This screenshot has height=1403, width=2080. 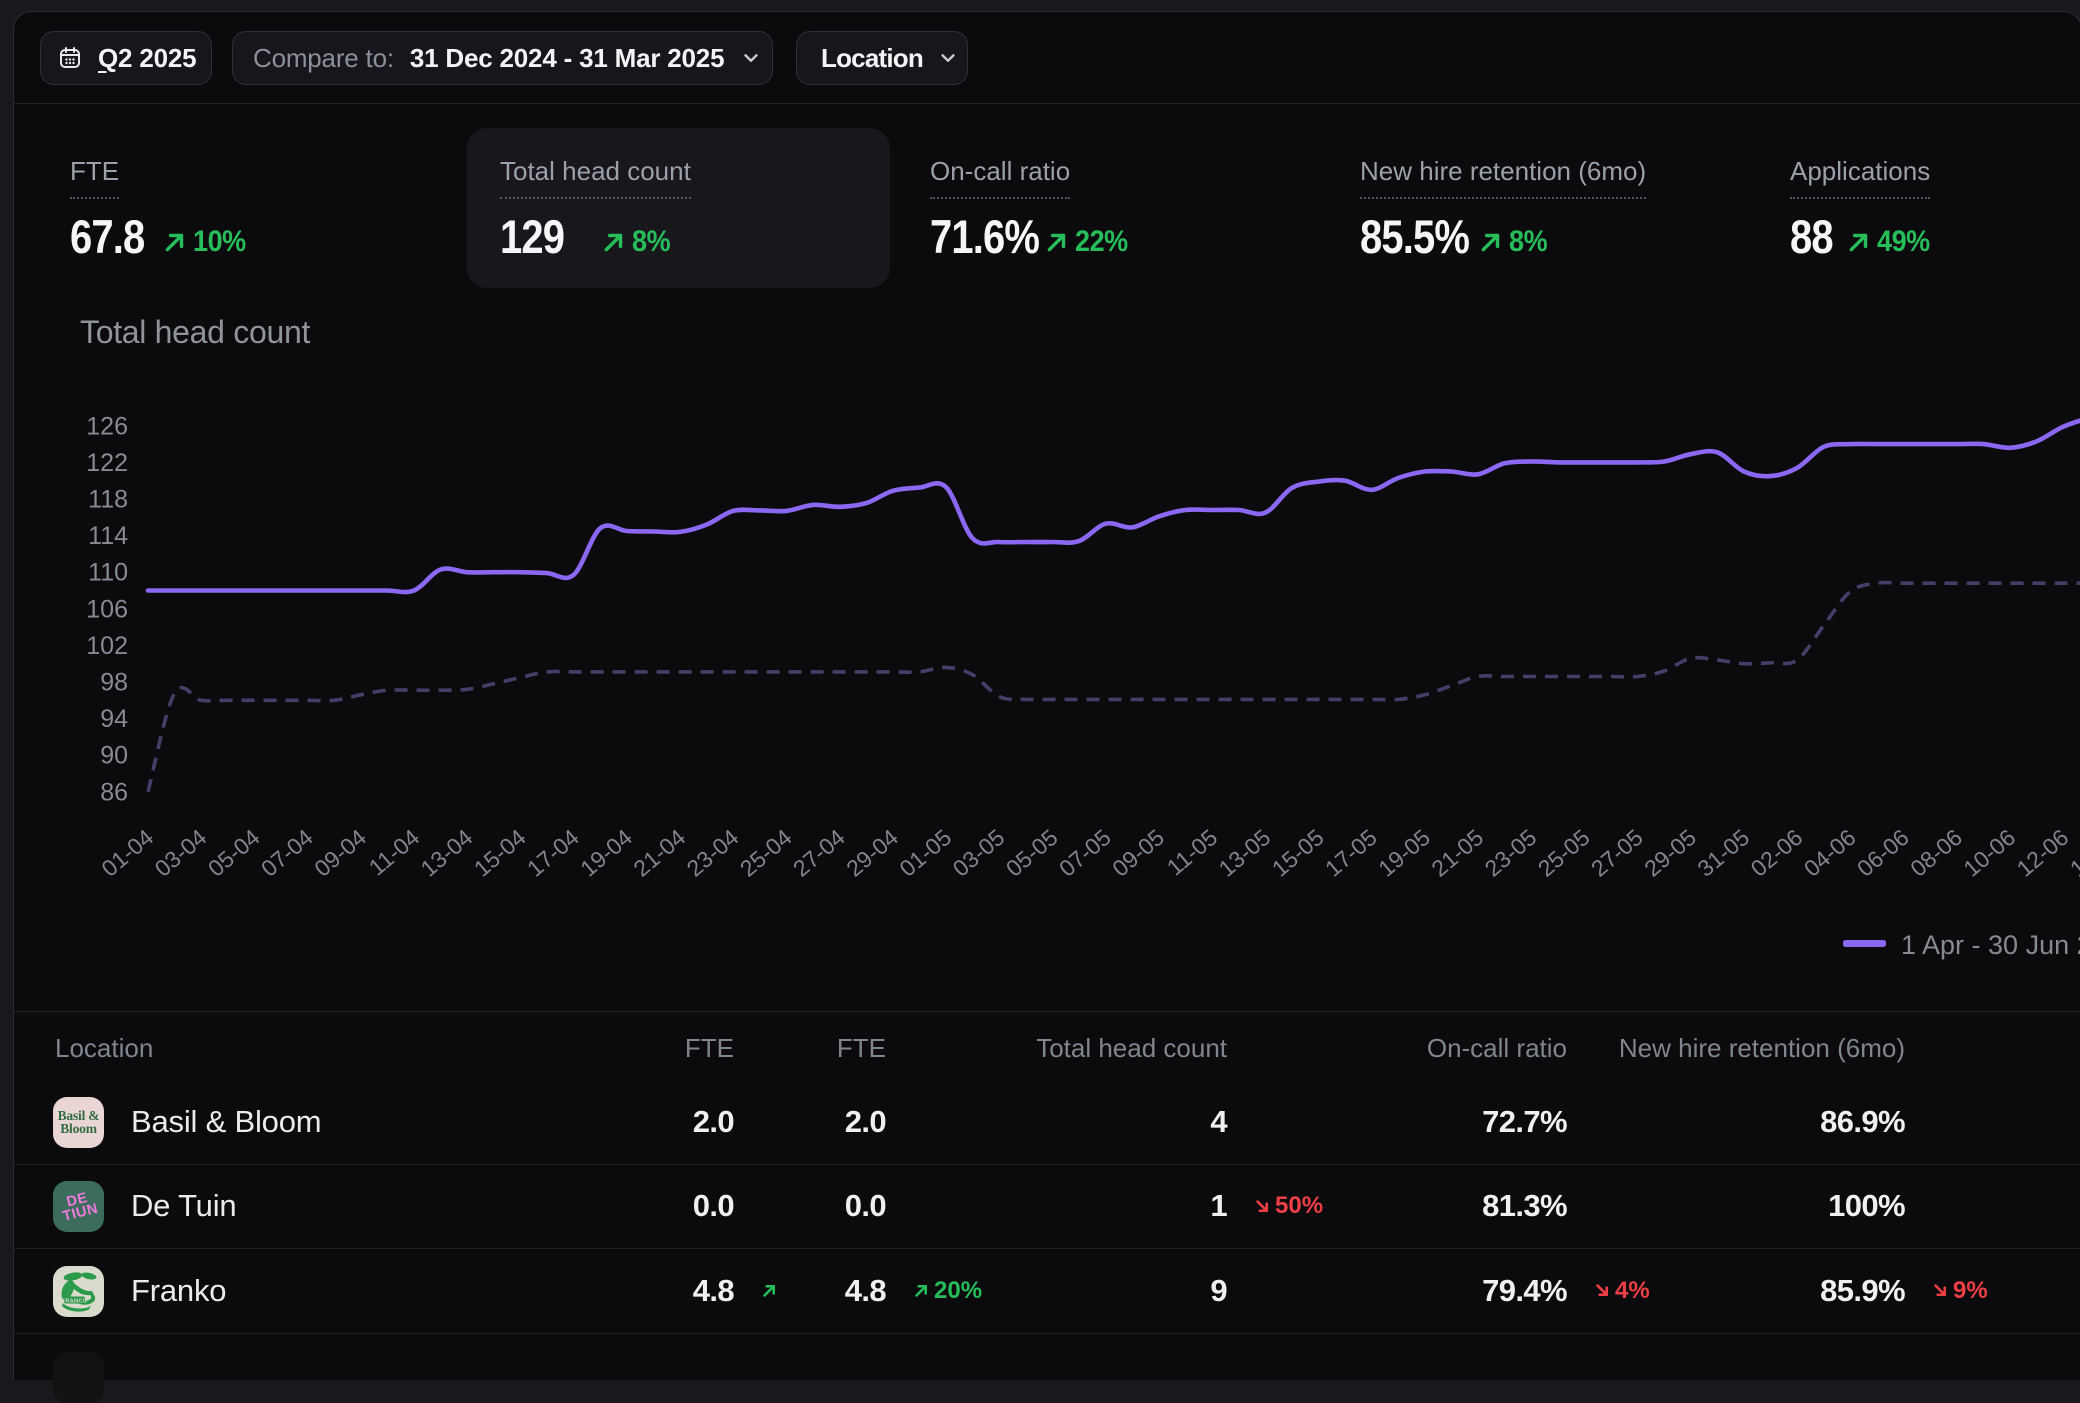 I want to click on svg-text: 90, so click(x=114, y=756).